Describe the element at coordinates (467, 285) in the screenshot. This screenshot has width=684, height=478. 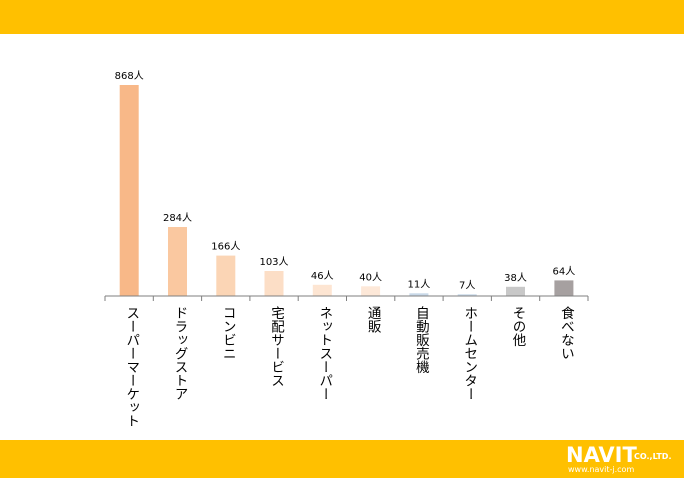
I see `data-label-8: 7人` at that location.